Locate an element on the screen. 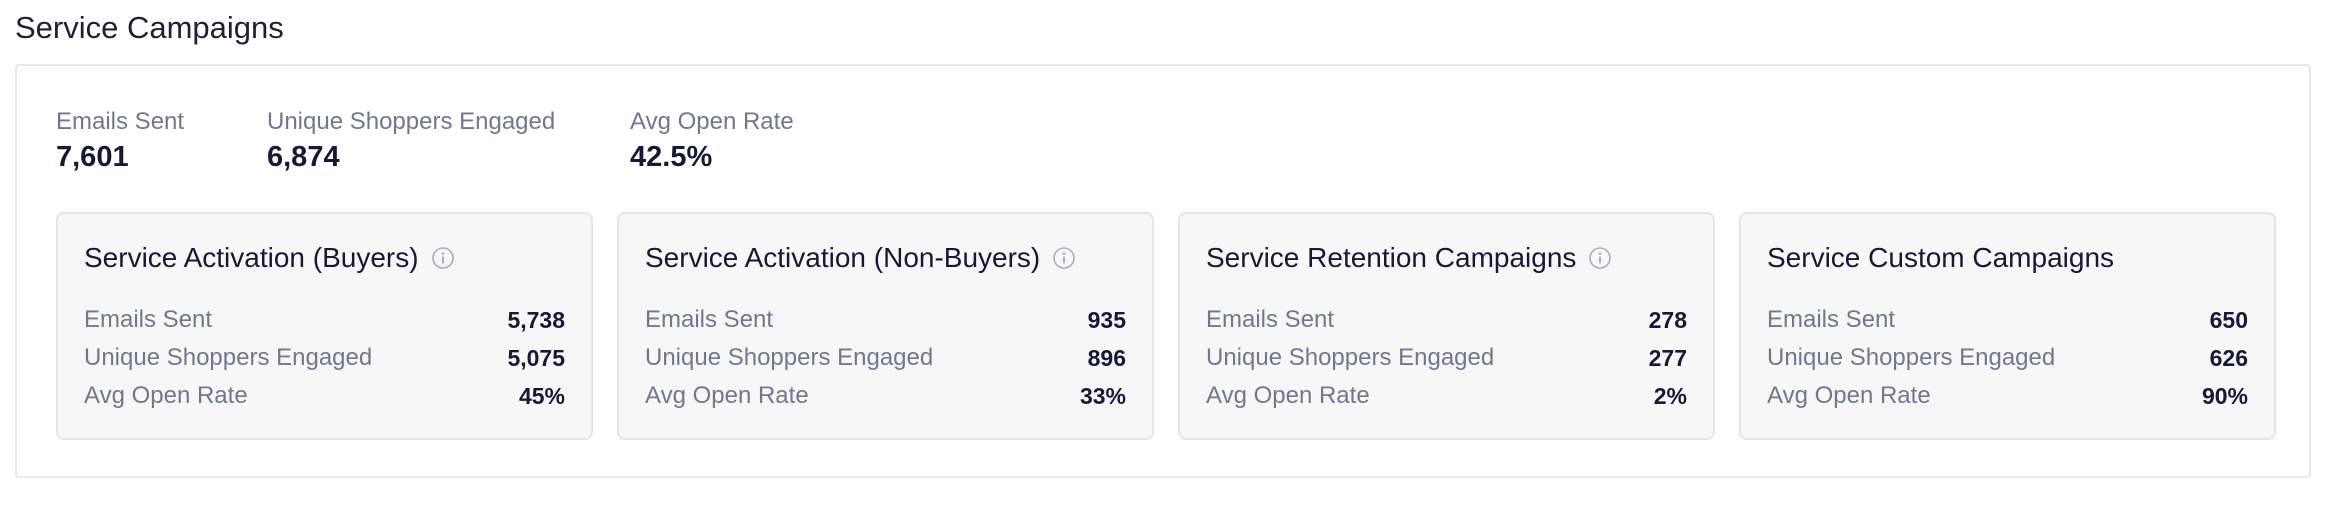 This screenshot has width=2332, height=518. metric-value: 90% is located at coordinates (2224, 395).